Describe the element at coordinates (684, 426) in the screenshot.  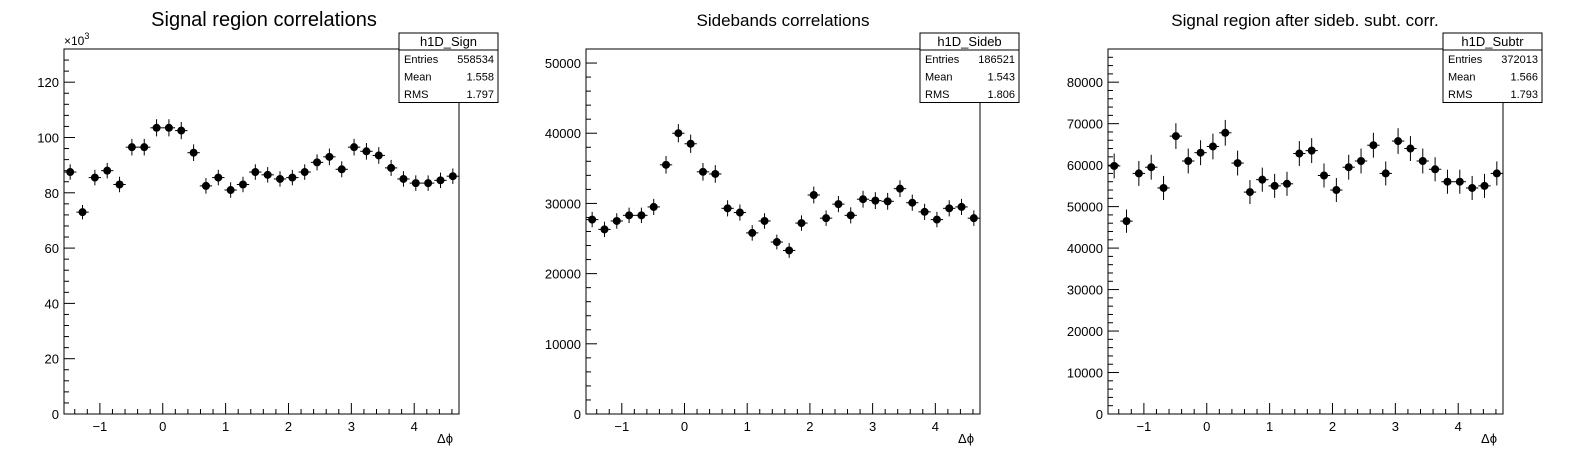
I see `x-tick-label: 0` at that location.